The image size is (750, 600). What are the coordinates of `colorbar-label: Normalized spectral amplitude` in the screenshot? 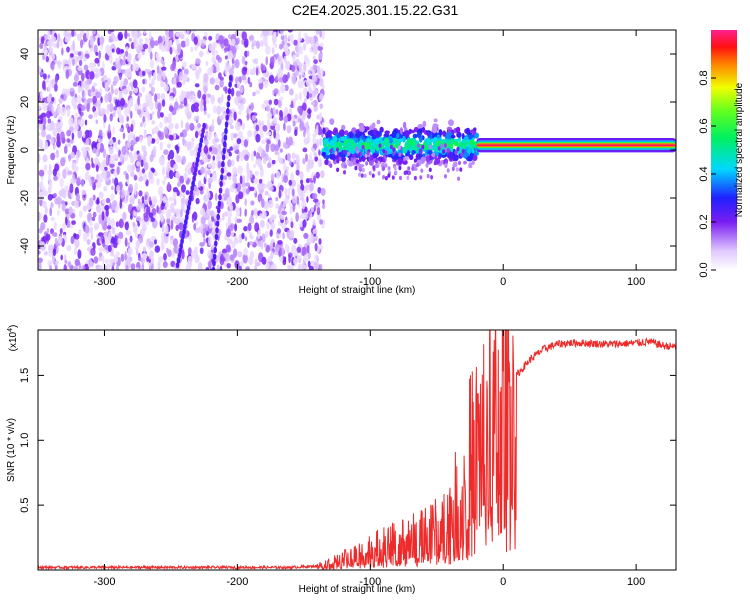 It's located at (739, 149).